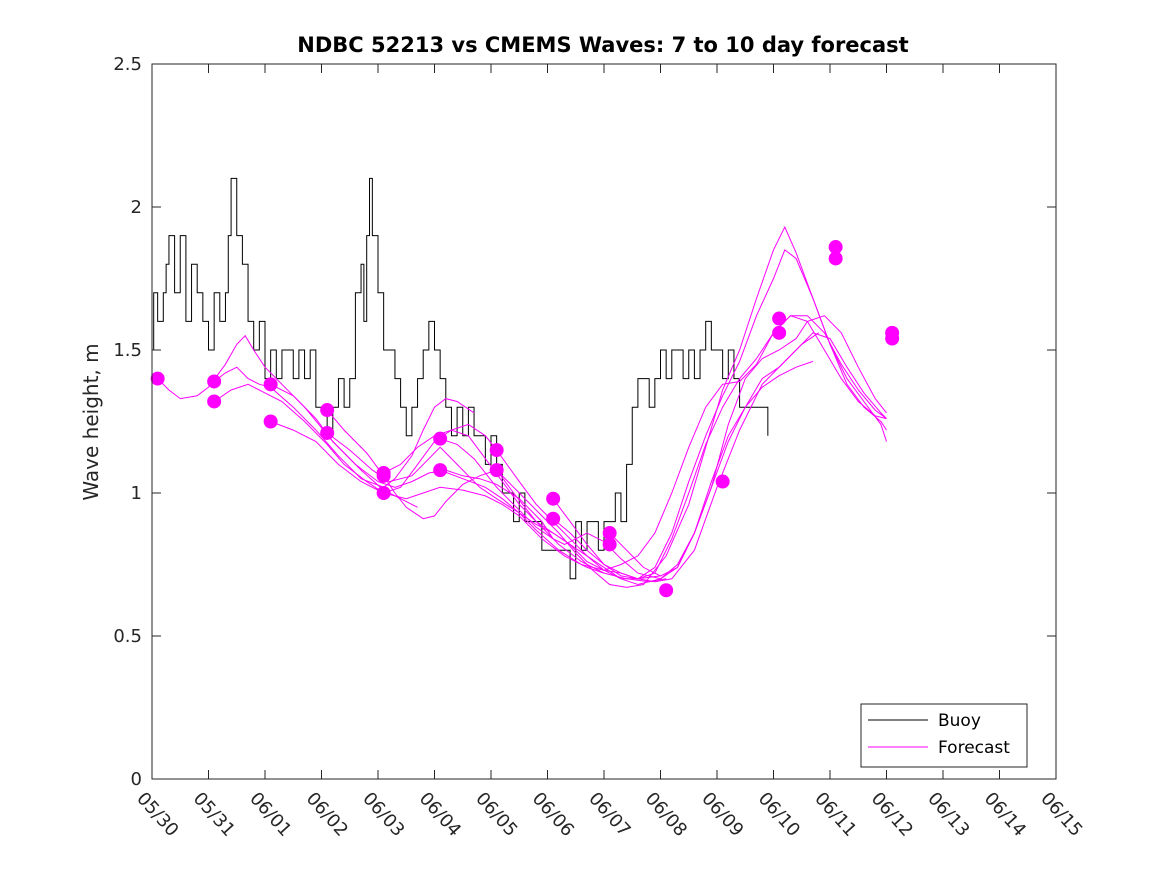  Describe the element at coordinates (974, 748) in the screenshot. I see `legend-forecast-label: Forecast` at that location.